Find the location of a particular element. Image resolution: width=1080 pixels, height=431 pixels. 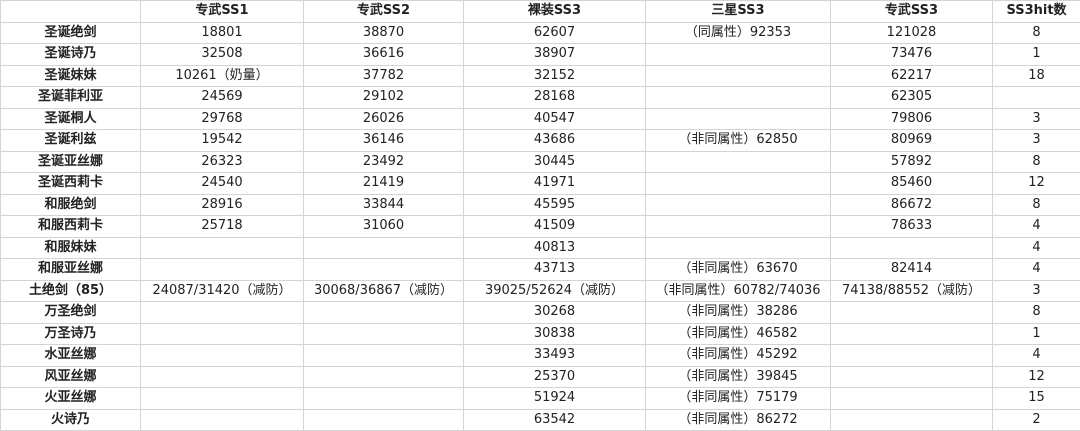

value-cell: 79806 is located at coordinates (912, 119).